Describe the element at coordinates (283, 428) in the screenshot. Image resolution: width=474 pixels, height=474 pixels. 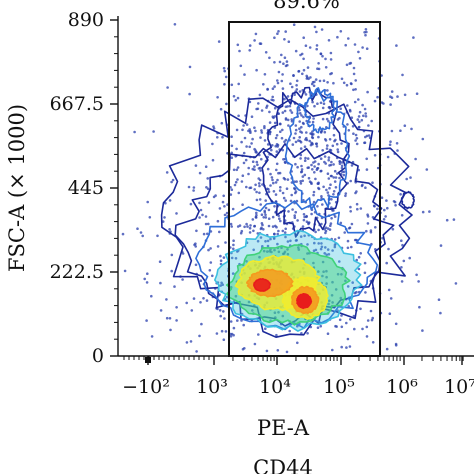
I see `x-axis-title: PE-A` at that location.